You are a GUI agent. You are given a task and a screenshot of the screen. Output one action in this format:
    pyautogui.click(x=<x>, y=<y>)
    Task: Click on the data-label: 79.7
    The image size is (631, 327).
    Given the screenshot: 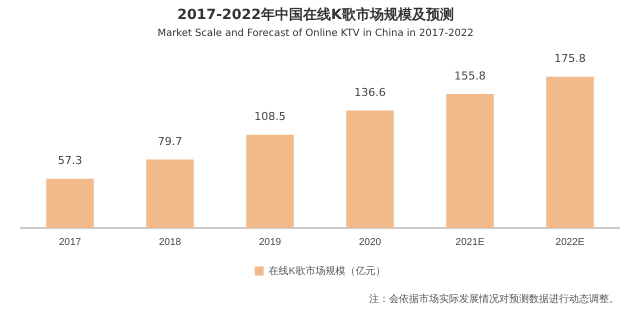 What is the action you would take?
    pyautogui.click(x=170, y=141)
    